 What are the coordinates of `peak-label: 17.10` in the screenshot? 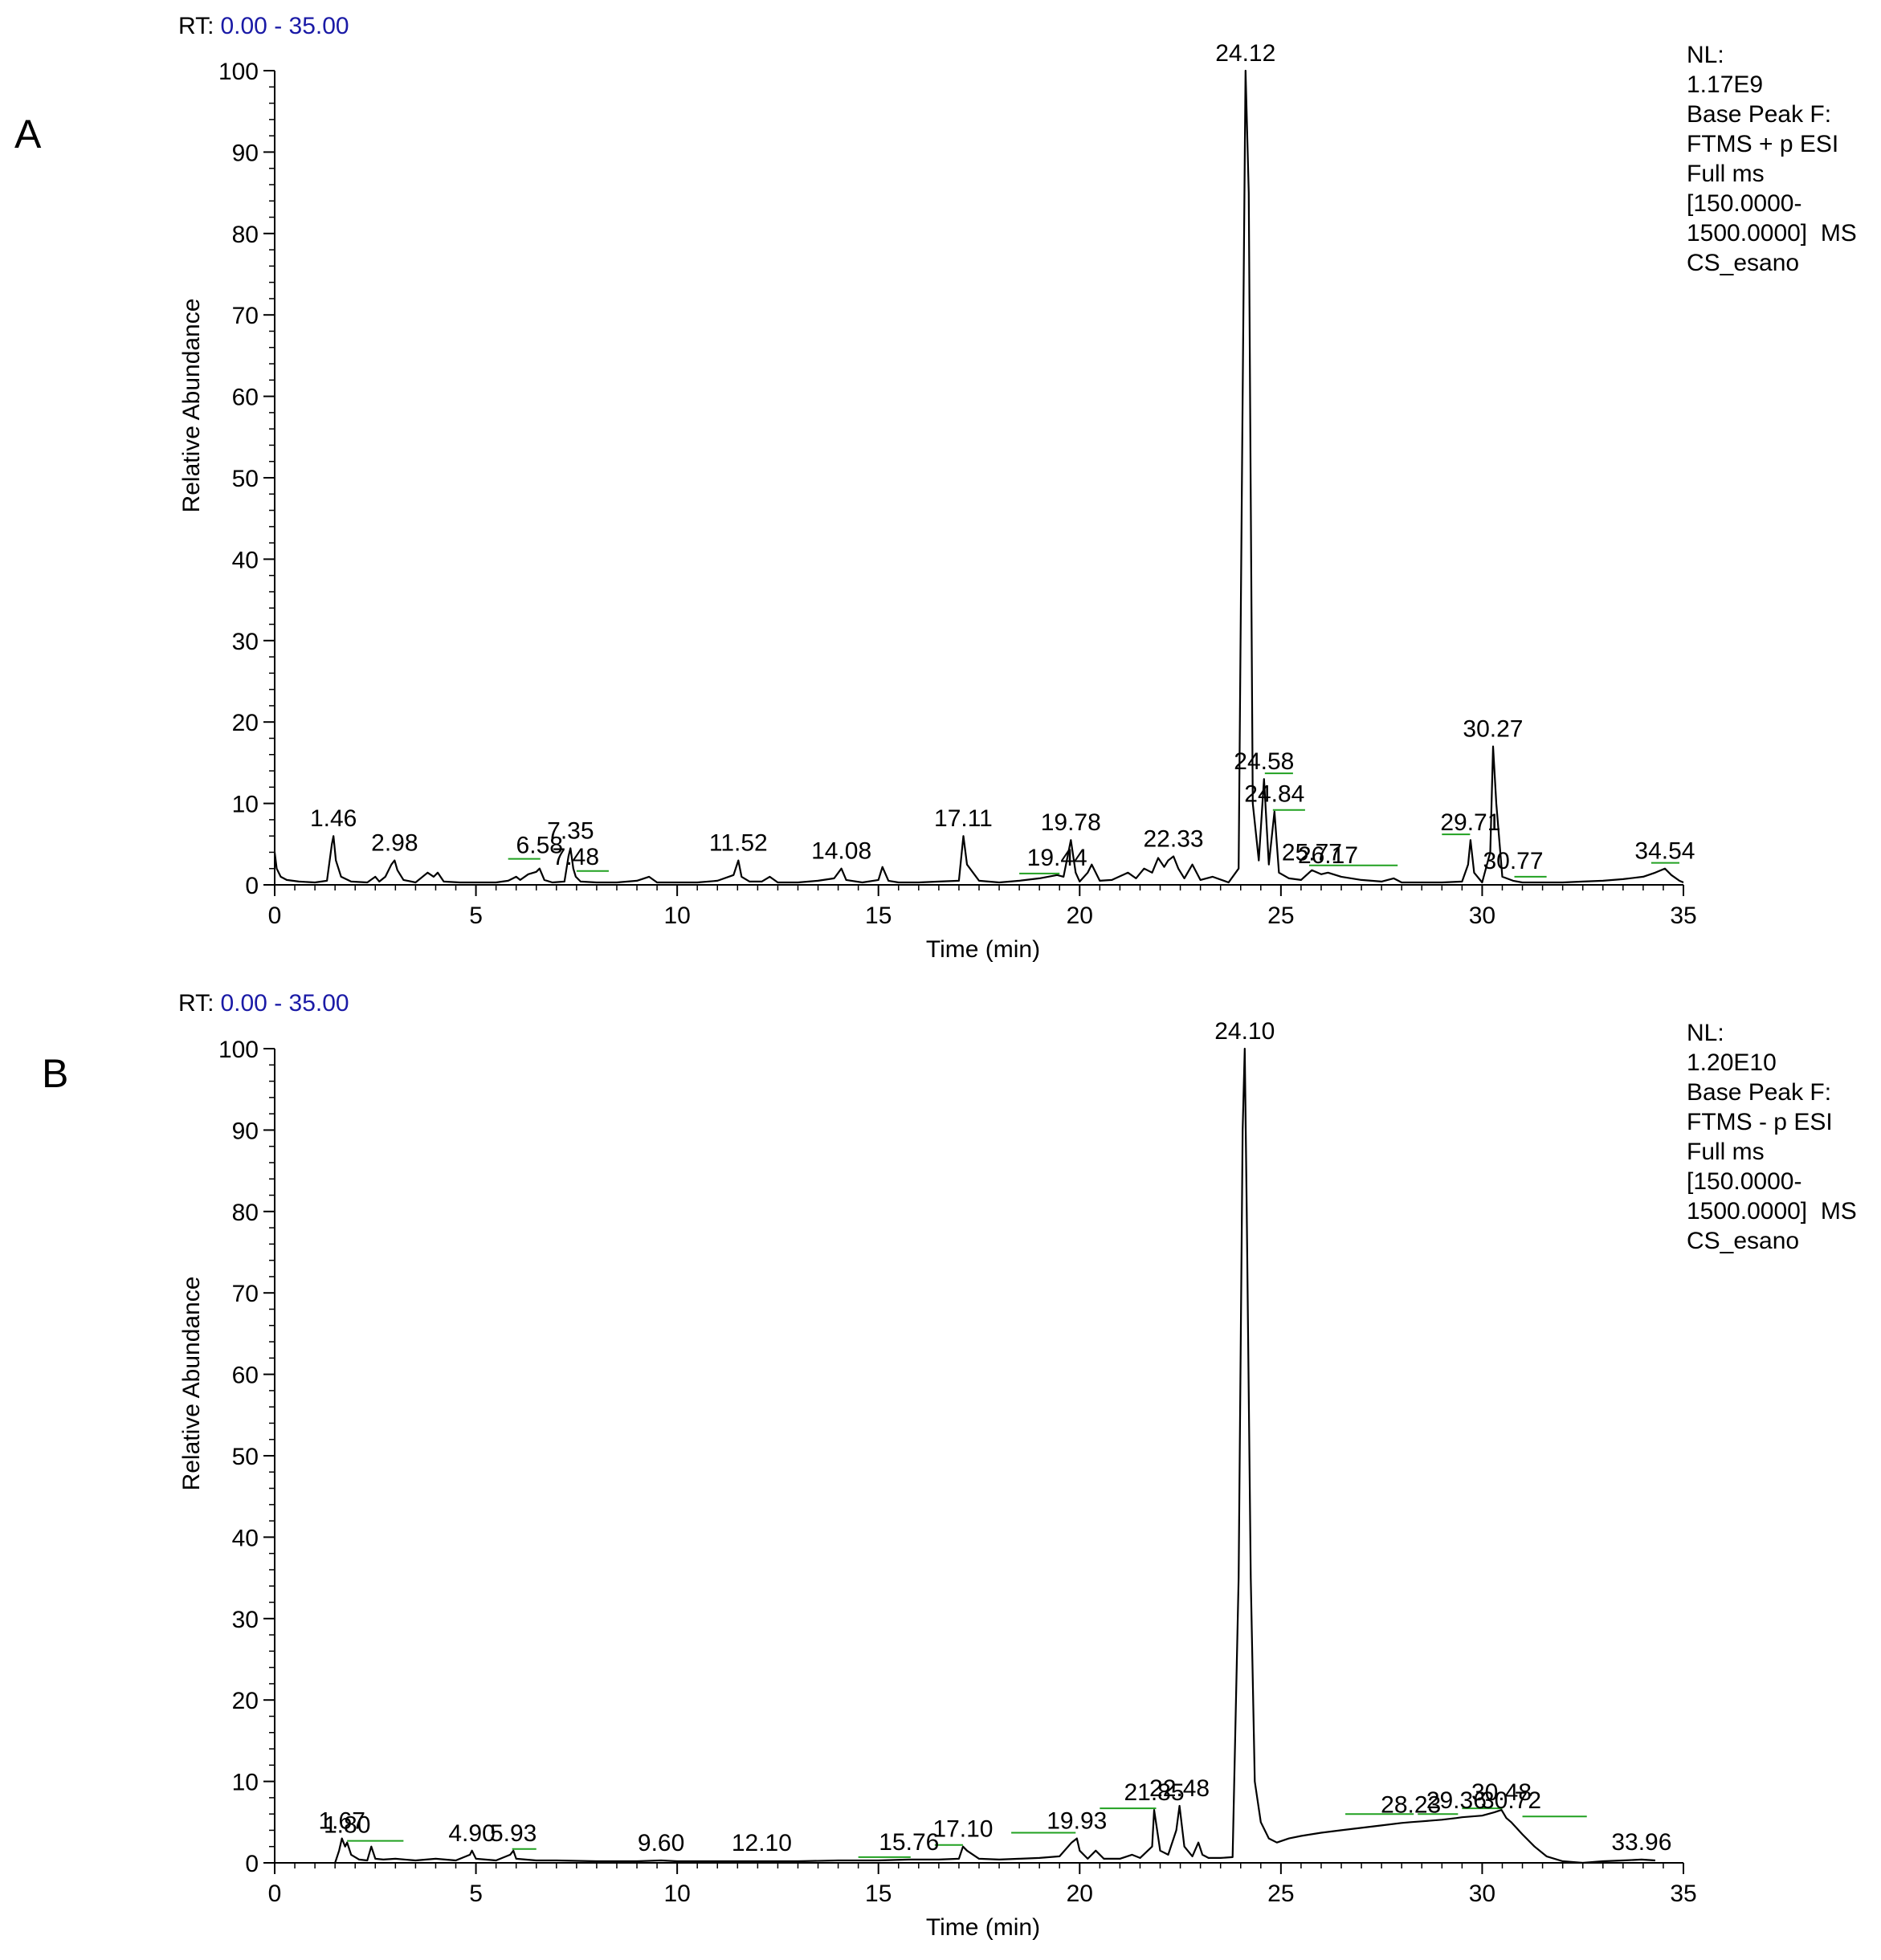 It's located at (962, 1829).